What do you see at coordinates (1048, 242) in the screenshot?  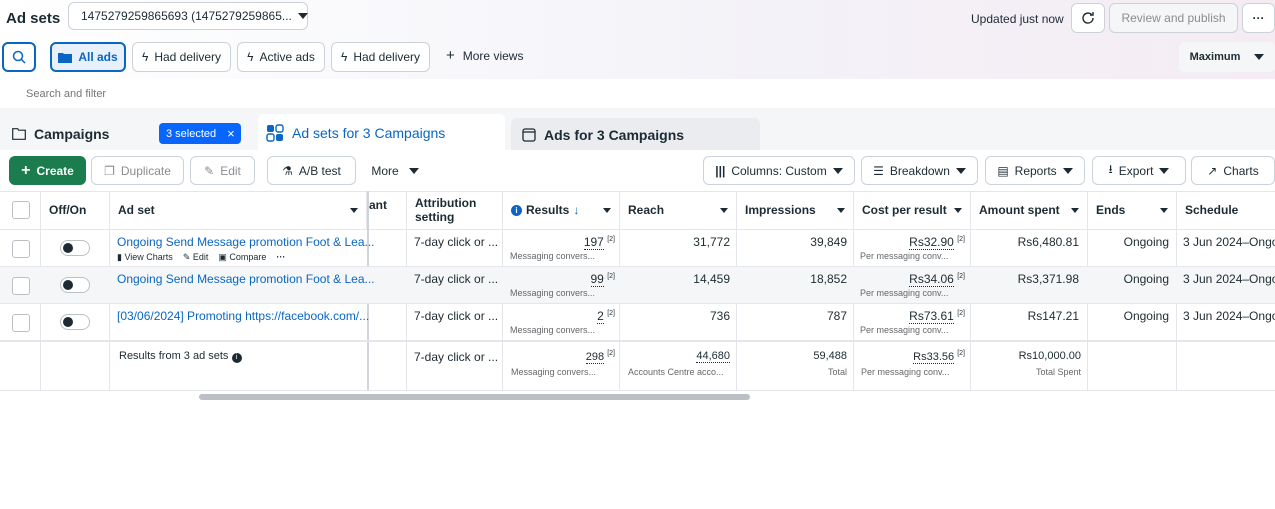 I see `amount-spent-value: Rs6,480.81` at bounding box center [1048, 242].